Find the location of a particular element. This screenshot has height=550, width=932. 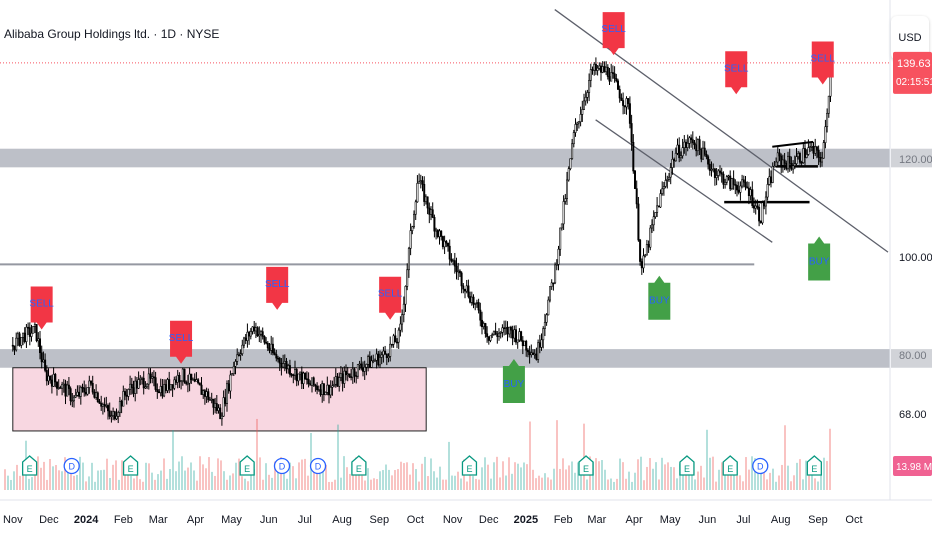

flag-line is located at coordinates (793, 144).